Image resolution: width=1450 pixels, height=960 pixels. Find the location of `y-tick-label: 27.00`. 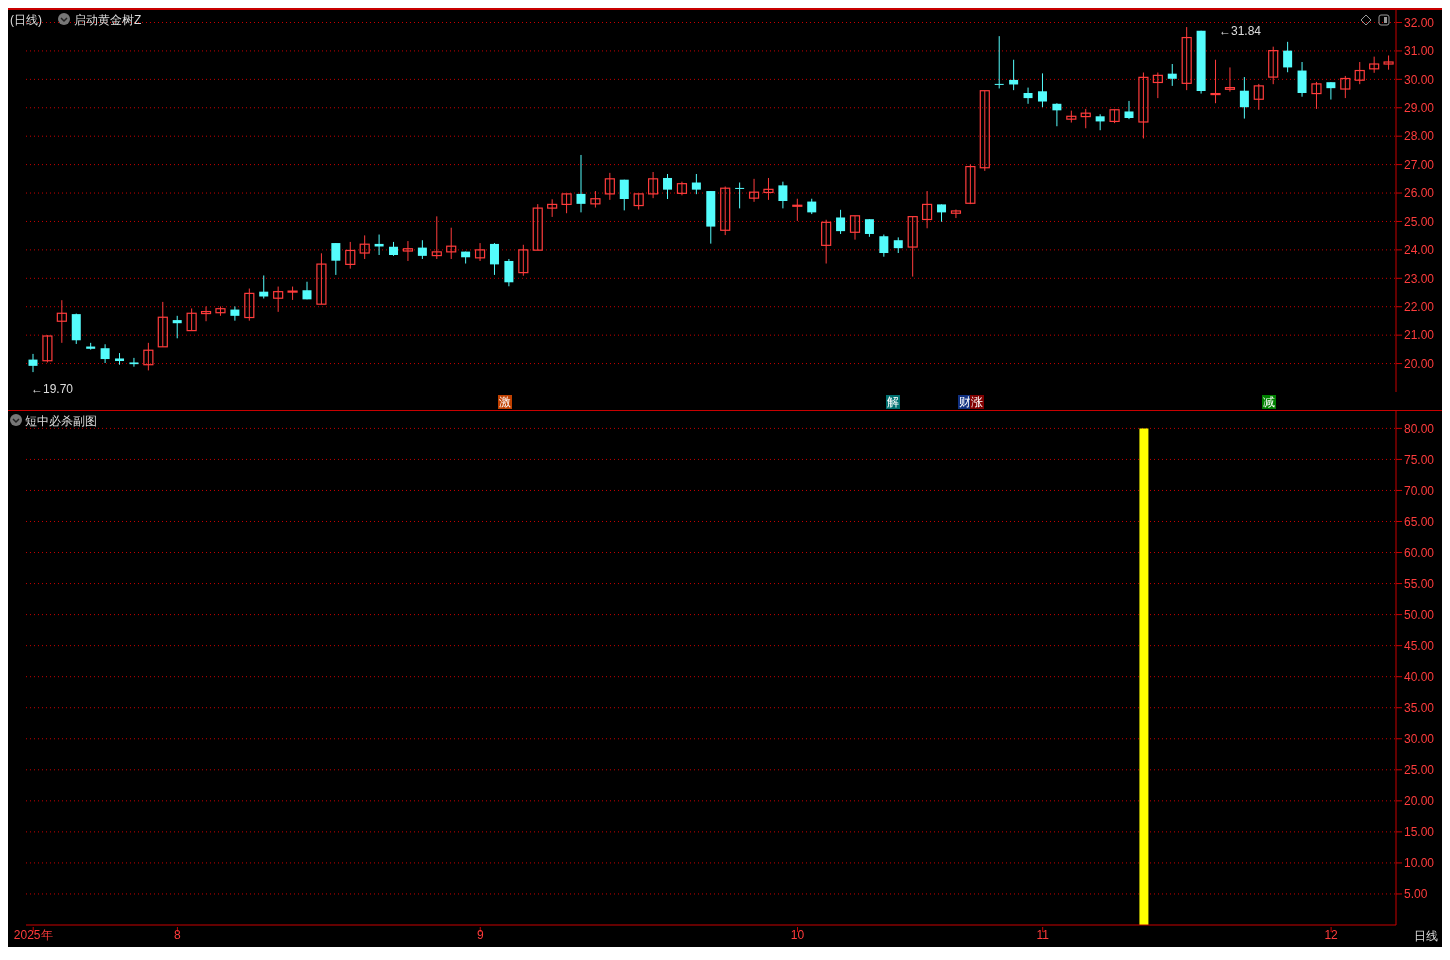

y-tick-label: 27.00 is located at coordinates (1419, 164).